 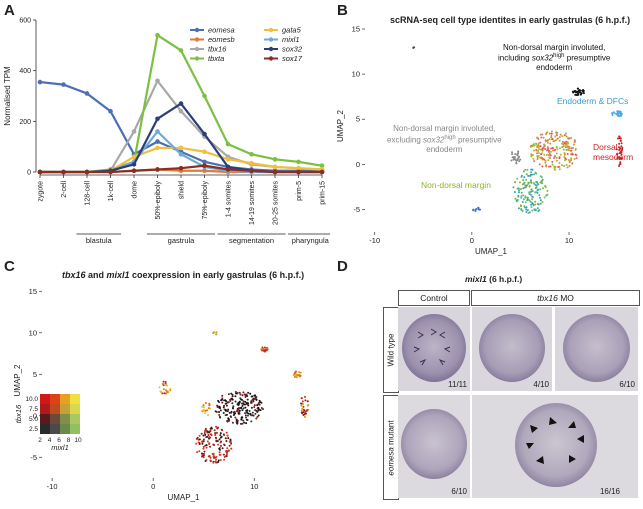 What do you see at coordinates (613, 152) in the screenshot?
I see `label-dorsal-mesoderm: Dorsal mesoderm` at bounding box center [613, 152].